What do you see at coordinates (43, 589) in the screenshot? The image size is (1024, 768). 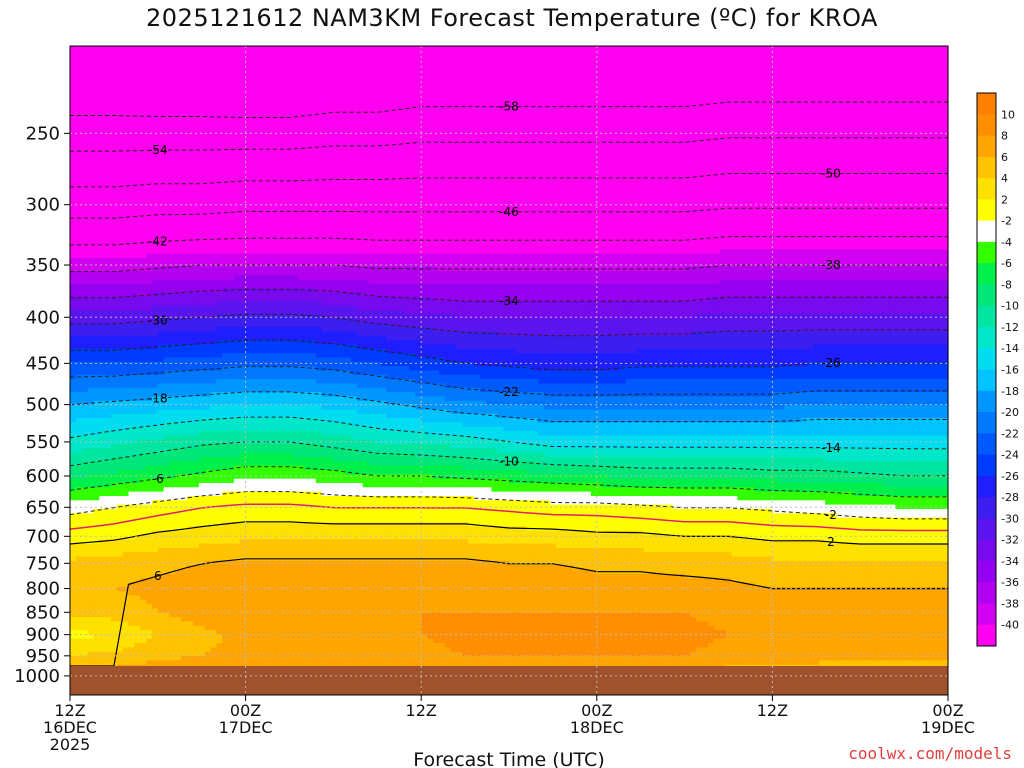 I see `y-tick-label: 800` at bounding box center [43, 589].